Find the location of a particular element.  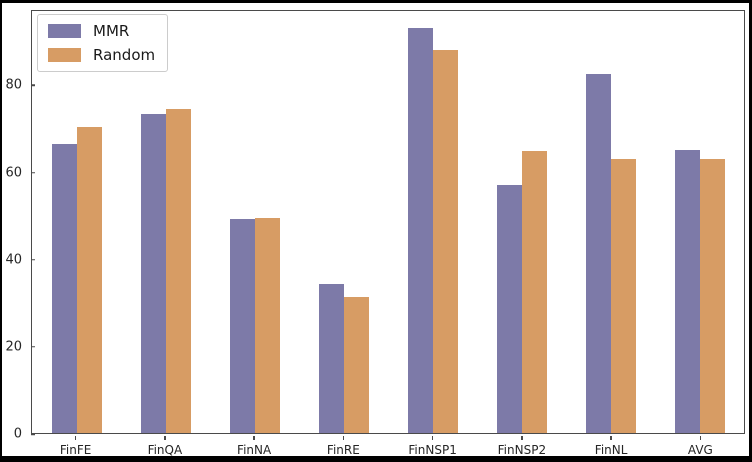

bar-group-finnsp1 is located at coordinates (432, 222).